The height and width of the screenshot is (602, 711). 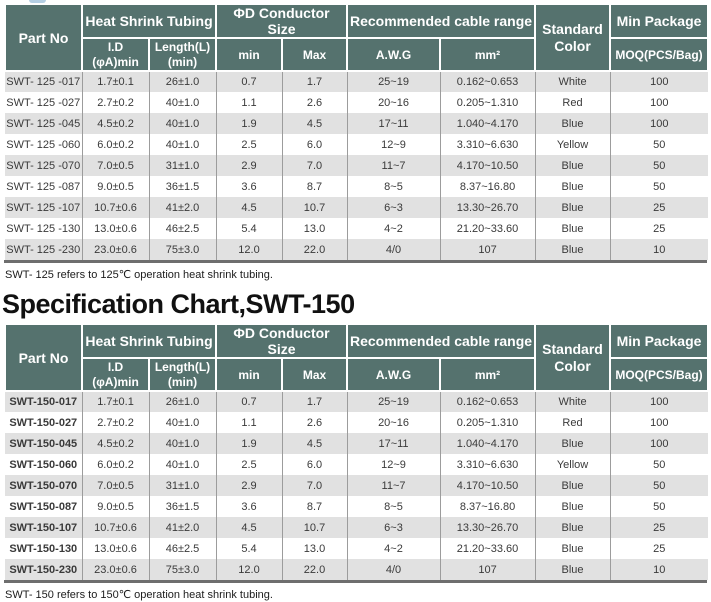 I want to click on value-cell: 50, so click(x=659, y=464).